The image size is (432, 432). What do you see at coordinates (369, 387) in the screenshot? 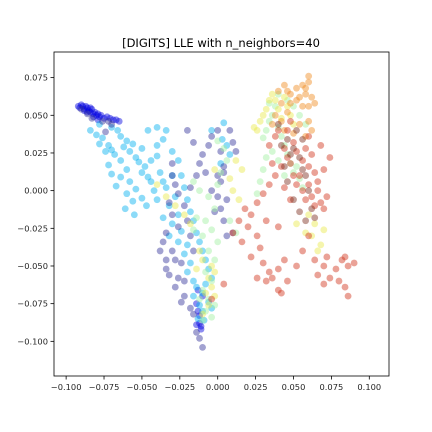
I see `x-tick-label: 0.100` at bounding box center [369, 387].